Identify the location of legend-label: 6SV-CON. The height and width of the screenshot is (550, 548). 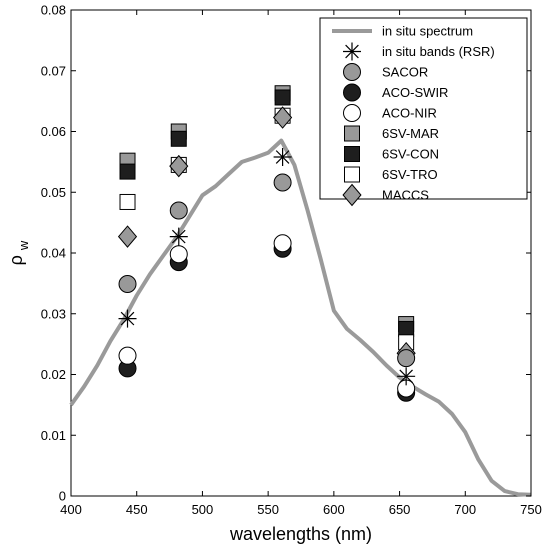
(410, 154).